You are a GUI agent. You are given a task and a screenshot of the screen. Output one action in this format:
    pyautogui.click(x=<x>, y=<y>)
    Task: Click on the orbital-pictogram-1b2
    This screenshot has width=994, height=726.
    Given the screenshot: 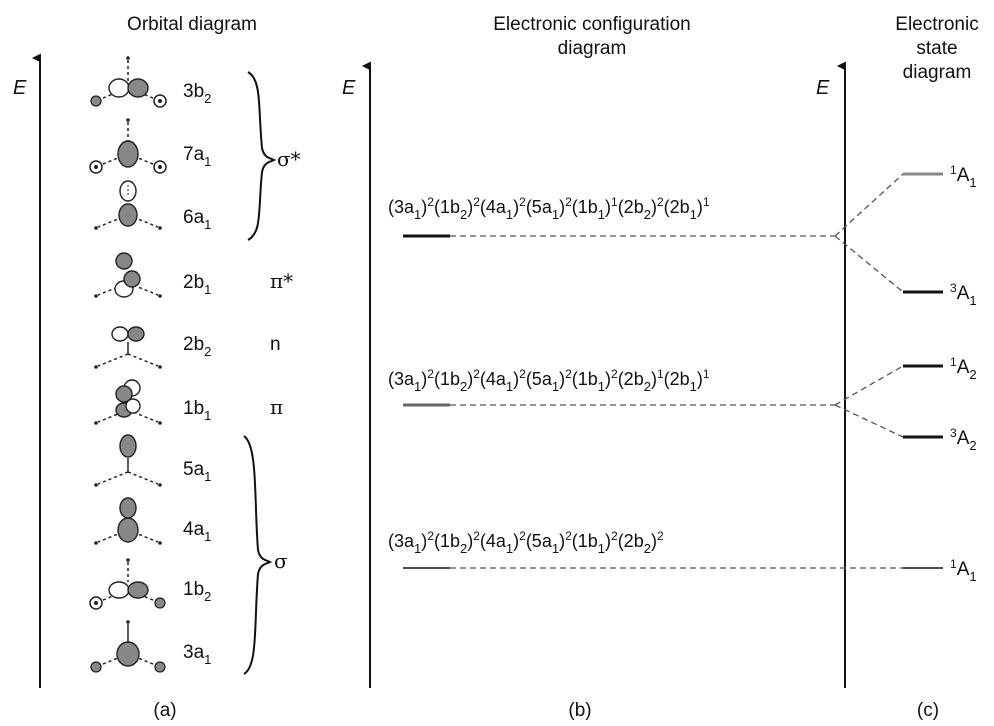 What is the action you would take?
    pyautogui.click(x=127, y=584)
    